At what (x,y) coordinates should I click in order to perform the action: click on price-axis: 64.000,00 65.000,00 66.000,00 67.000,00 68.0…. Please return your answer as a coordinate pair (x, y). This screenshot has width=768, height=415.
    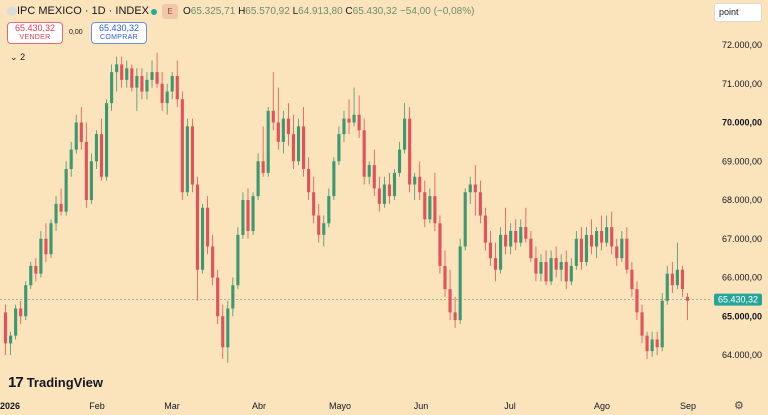
    Looking at the image, I should click on (742, 200).